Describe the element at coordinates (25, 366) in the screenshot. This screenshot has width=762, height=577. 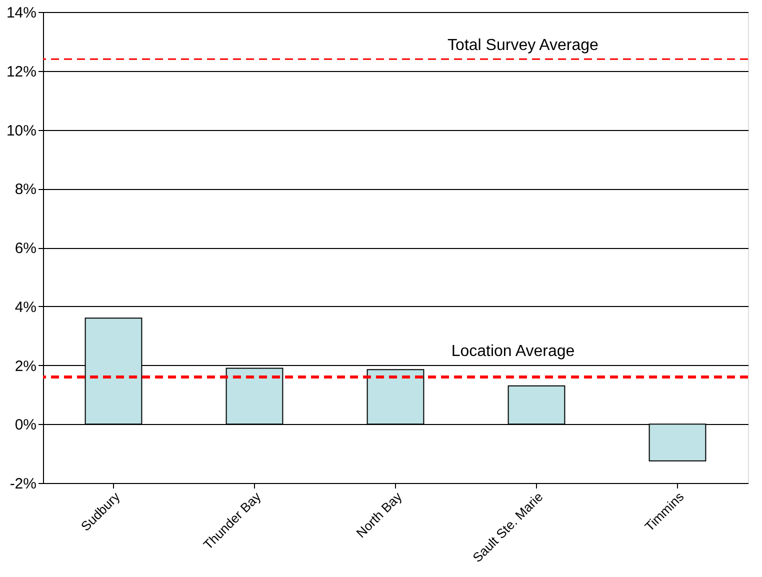
I see `y-tick-label: 2%` at that location.